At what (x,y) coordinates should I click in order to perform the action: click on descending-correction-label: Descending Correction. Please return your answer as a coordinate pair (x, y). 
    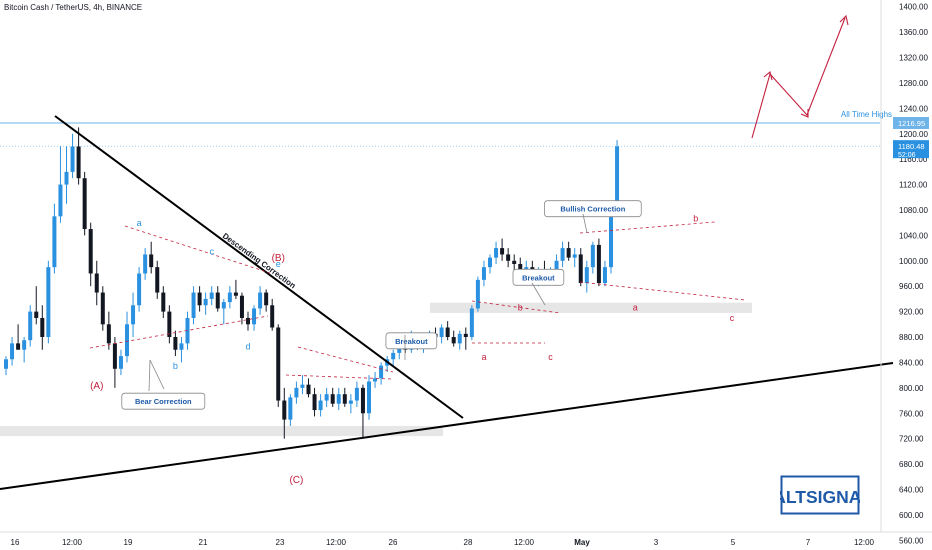
    Looking at the image, I should click on (259, 260).